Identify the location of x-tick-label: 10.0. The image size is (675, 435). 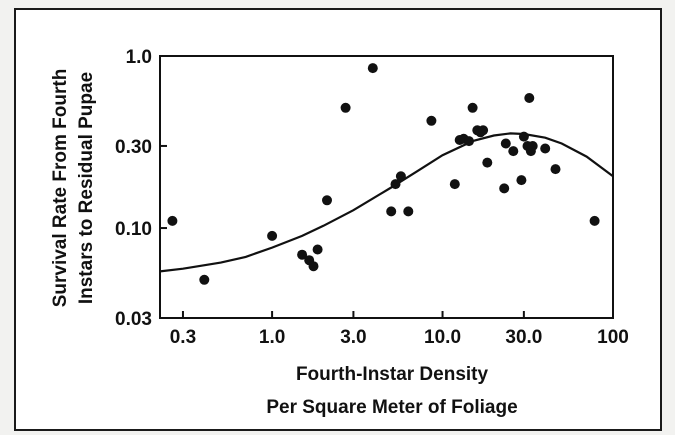
(442, 337).